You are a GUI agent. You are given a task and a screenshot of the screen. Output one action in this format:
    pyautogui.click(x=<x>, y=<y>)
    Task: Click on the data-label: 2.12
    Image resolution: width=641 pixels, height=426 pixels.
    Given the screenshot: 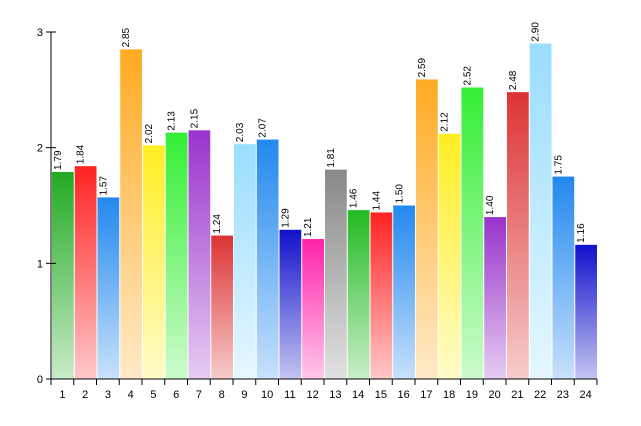 What is the action you would take?
    pyautogui.click(x=445, y=122)
    